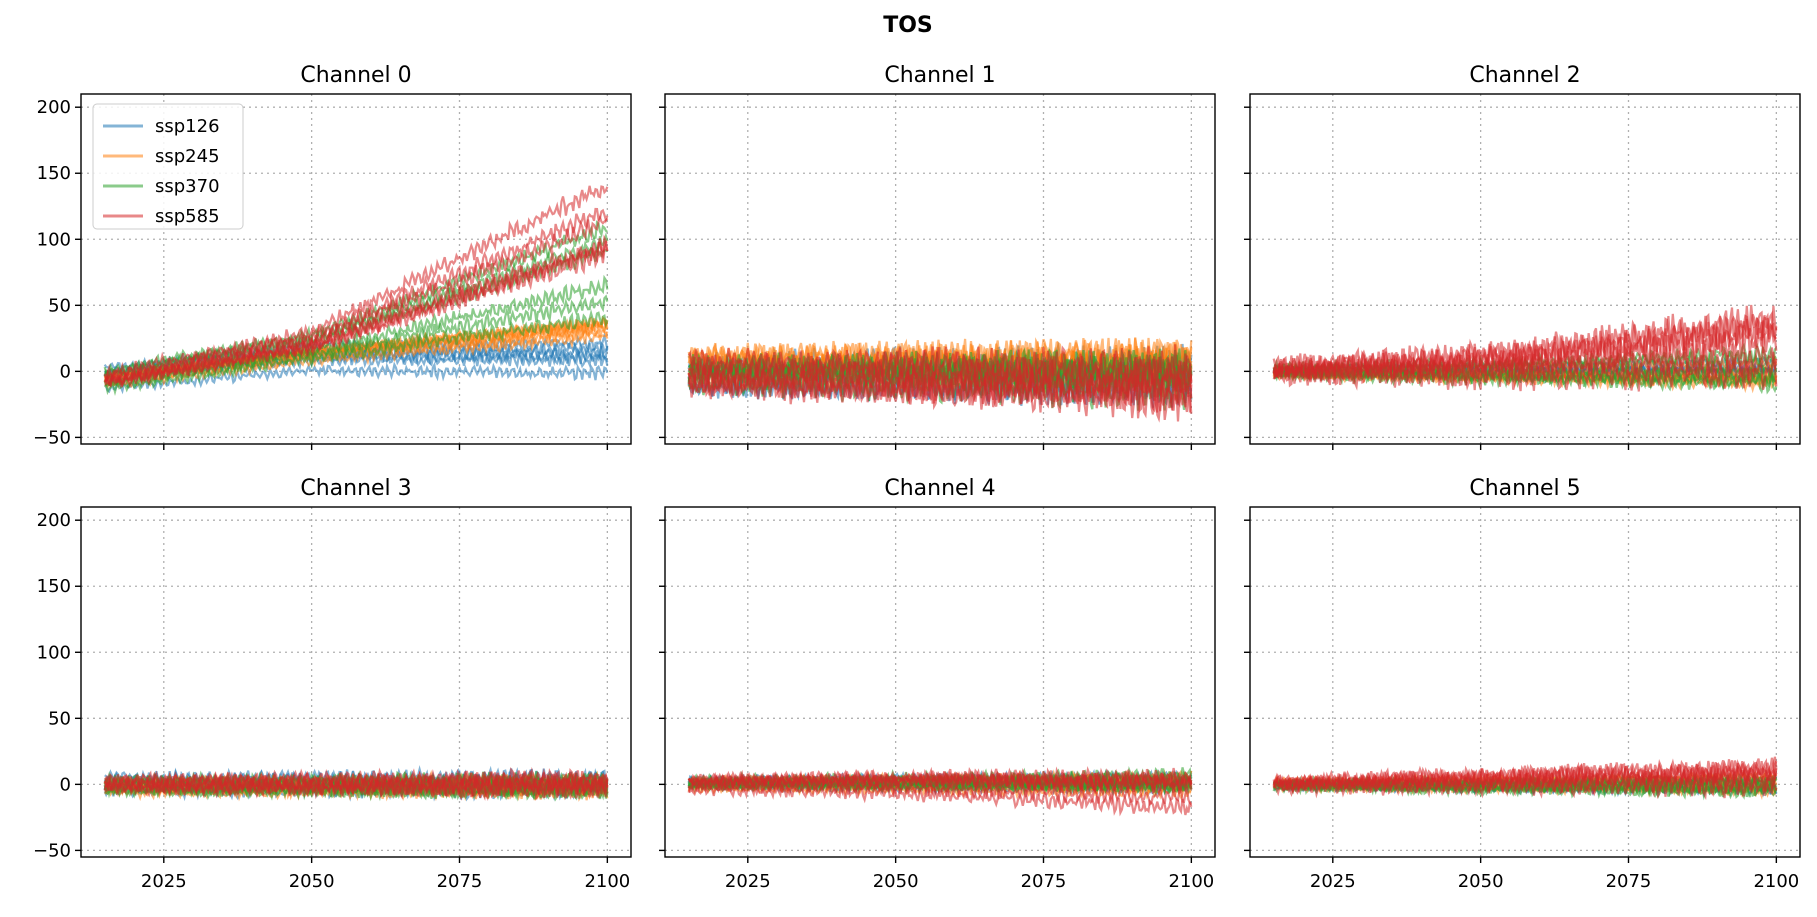 The width and height of the screenshot is (1817, 917). I want to click on panel-channel-4: 2025 2050 2075 2100 Channel 4, so click(937, 684).